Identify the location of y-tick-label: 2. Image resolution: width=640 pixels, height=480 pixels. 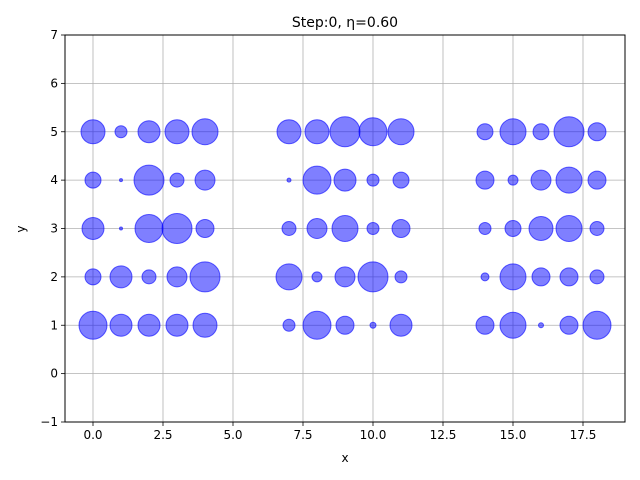
(54, 277).